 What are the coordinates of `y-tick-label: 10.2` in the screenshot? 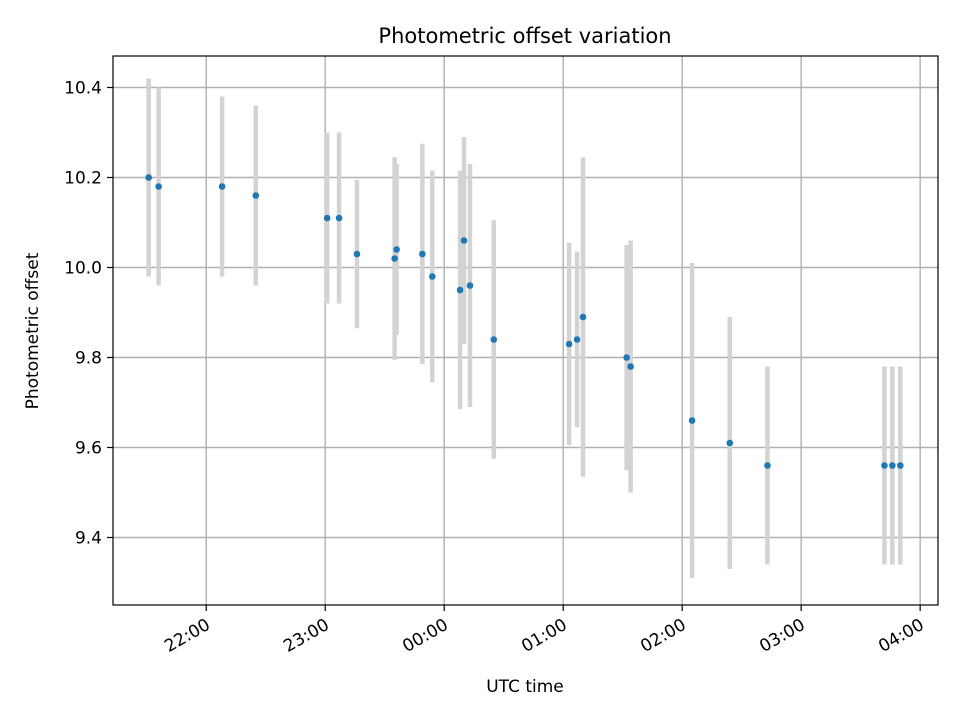 It's located at (83, 179).